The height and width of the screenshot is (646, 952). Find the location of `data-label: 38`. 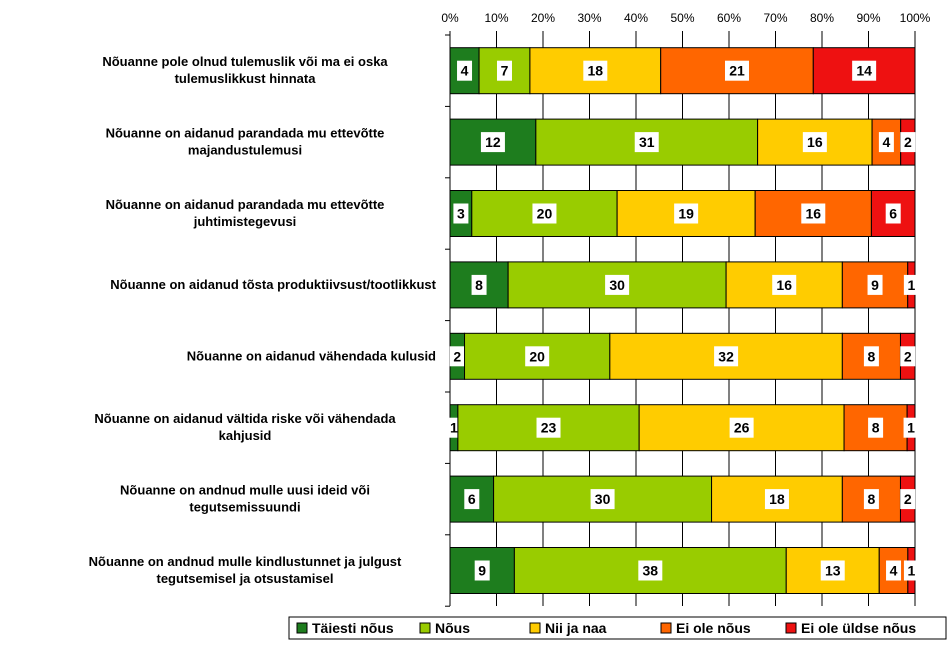

data-label: 38 is located at coordinates (651, 571).